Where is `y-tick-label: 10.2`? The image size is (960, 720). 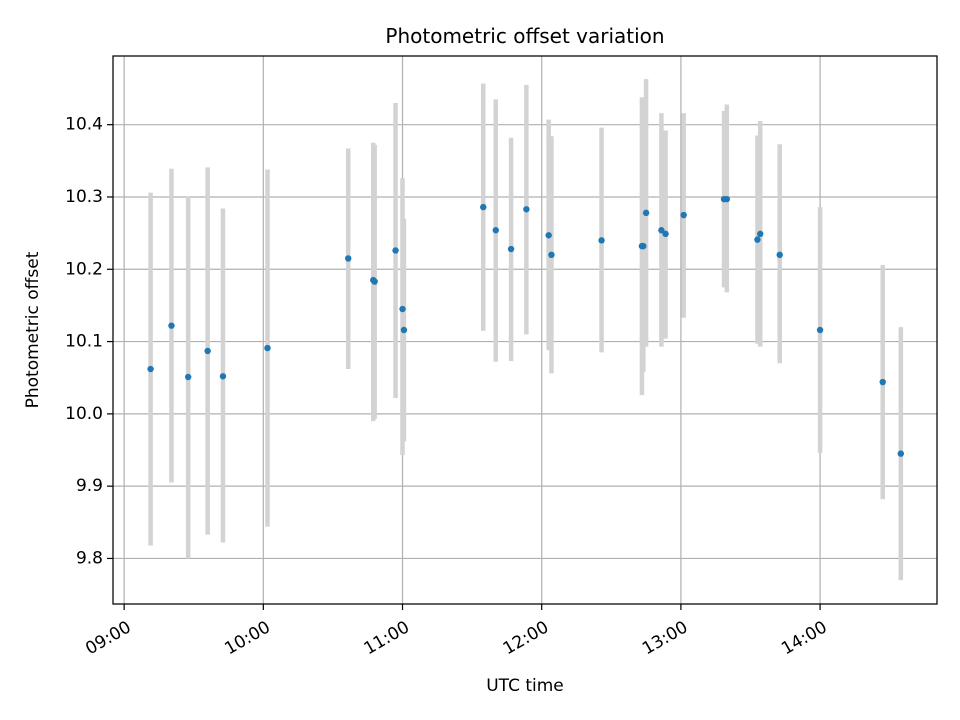
y-tick-label: 10.2 is located at coordinates (84, 269).